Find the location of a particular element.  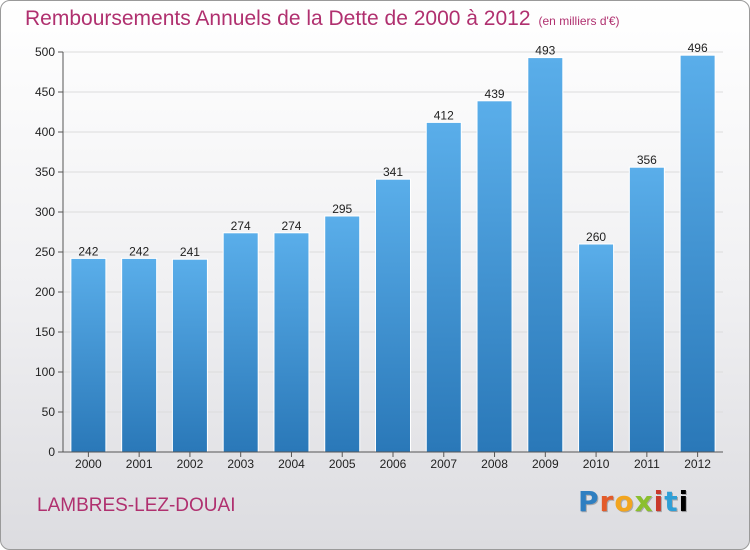

y-tick-label: 500 is located at coordinates (45, 52).